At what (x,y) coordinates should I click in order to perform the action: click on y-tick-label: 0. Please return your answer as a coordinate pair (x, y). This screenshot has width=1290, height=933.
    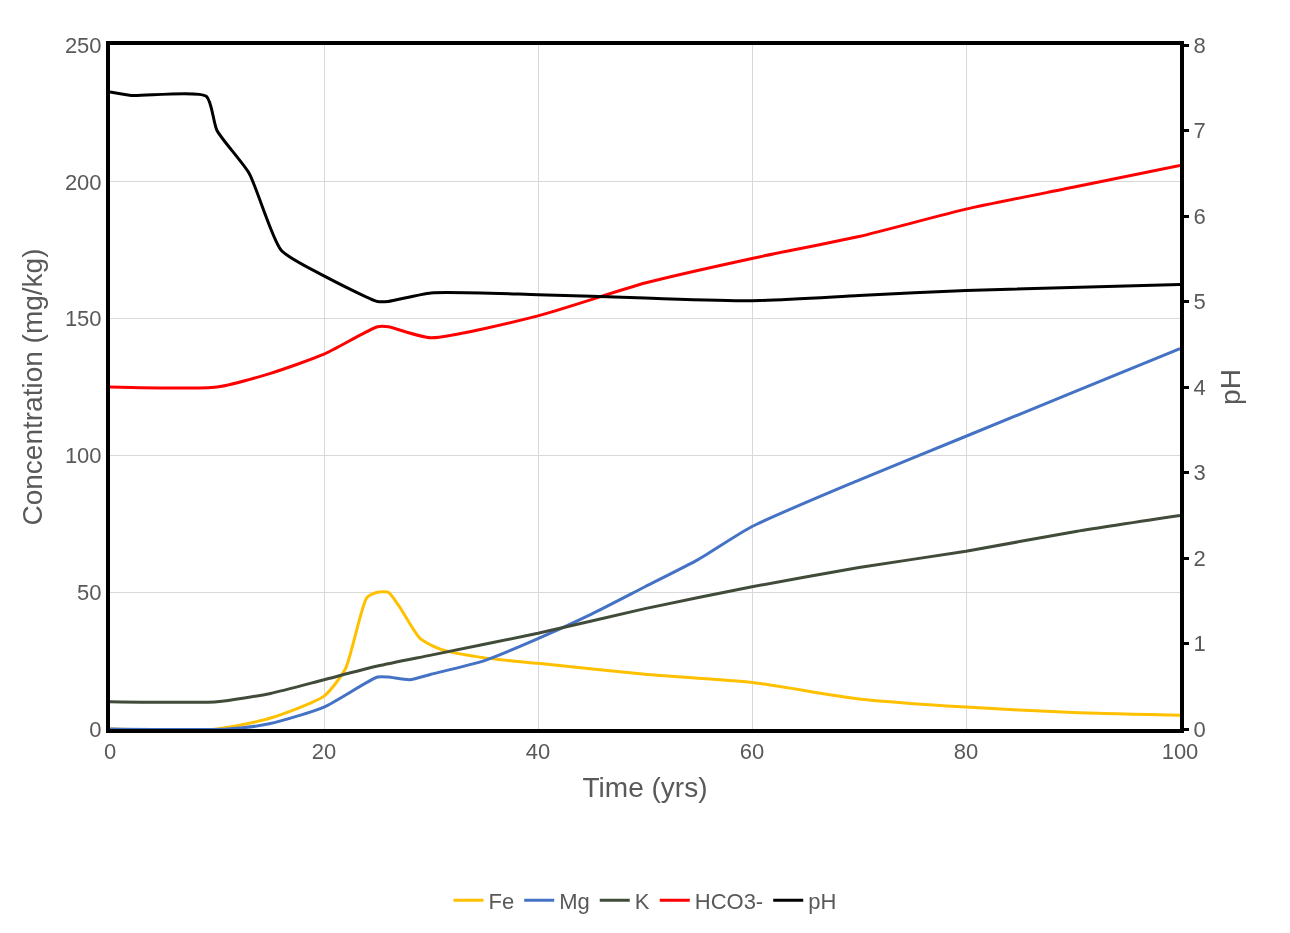
    Looking at the image, I should click on (95, 729).